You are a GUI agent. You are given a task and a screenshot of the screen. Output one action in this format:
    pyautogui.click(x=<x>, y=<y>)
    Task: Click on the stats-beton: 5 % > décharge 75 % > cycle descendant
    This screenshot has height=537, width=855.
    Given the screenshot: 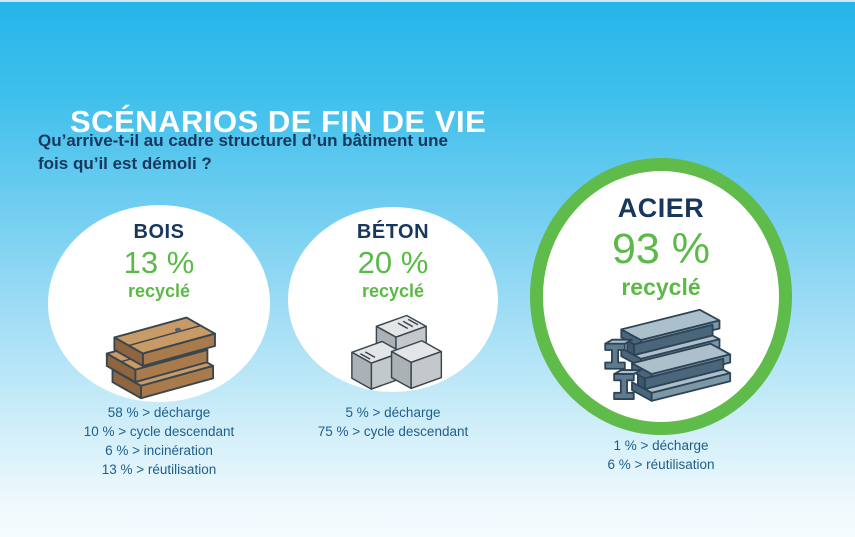 What is the action you would take?
    pyautogui.click(x=393, y=422)
    